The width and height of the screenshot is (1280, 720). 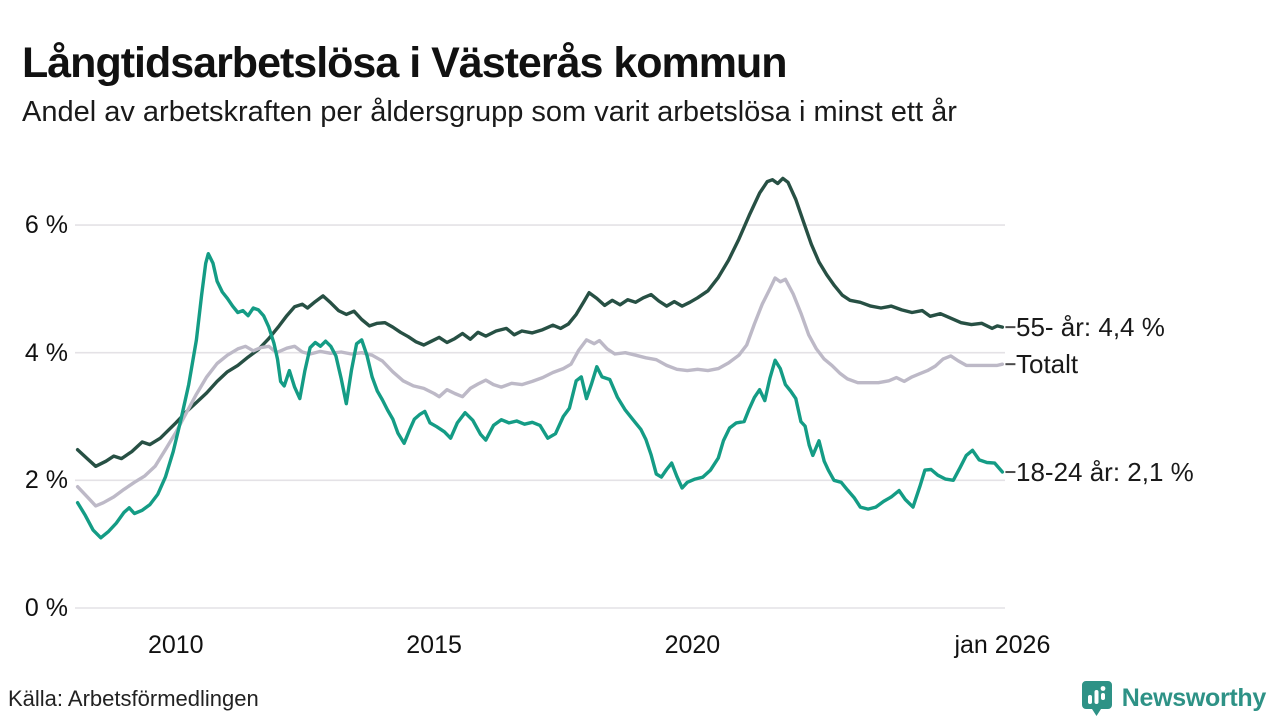 I want to click on series-label-totalt: Totalt, so click(x=1047, y=364).